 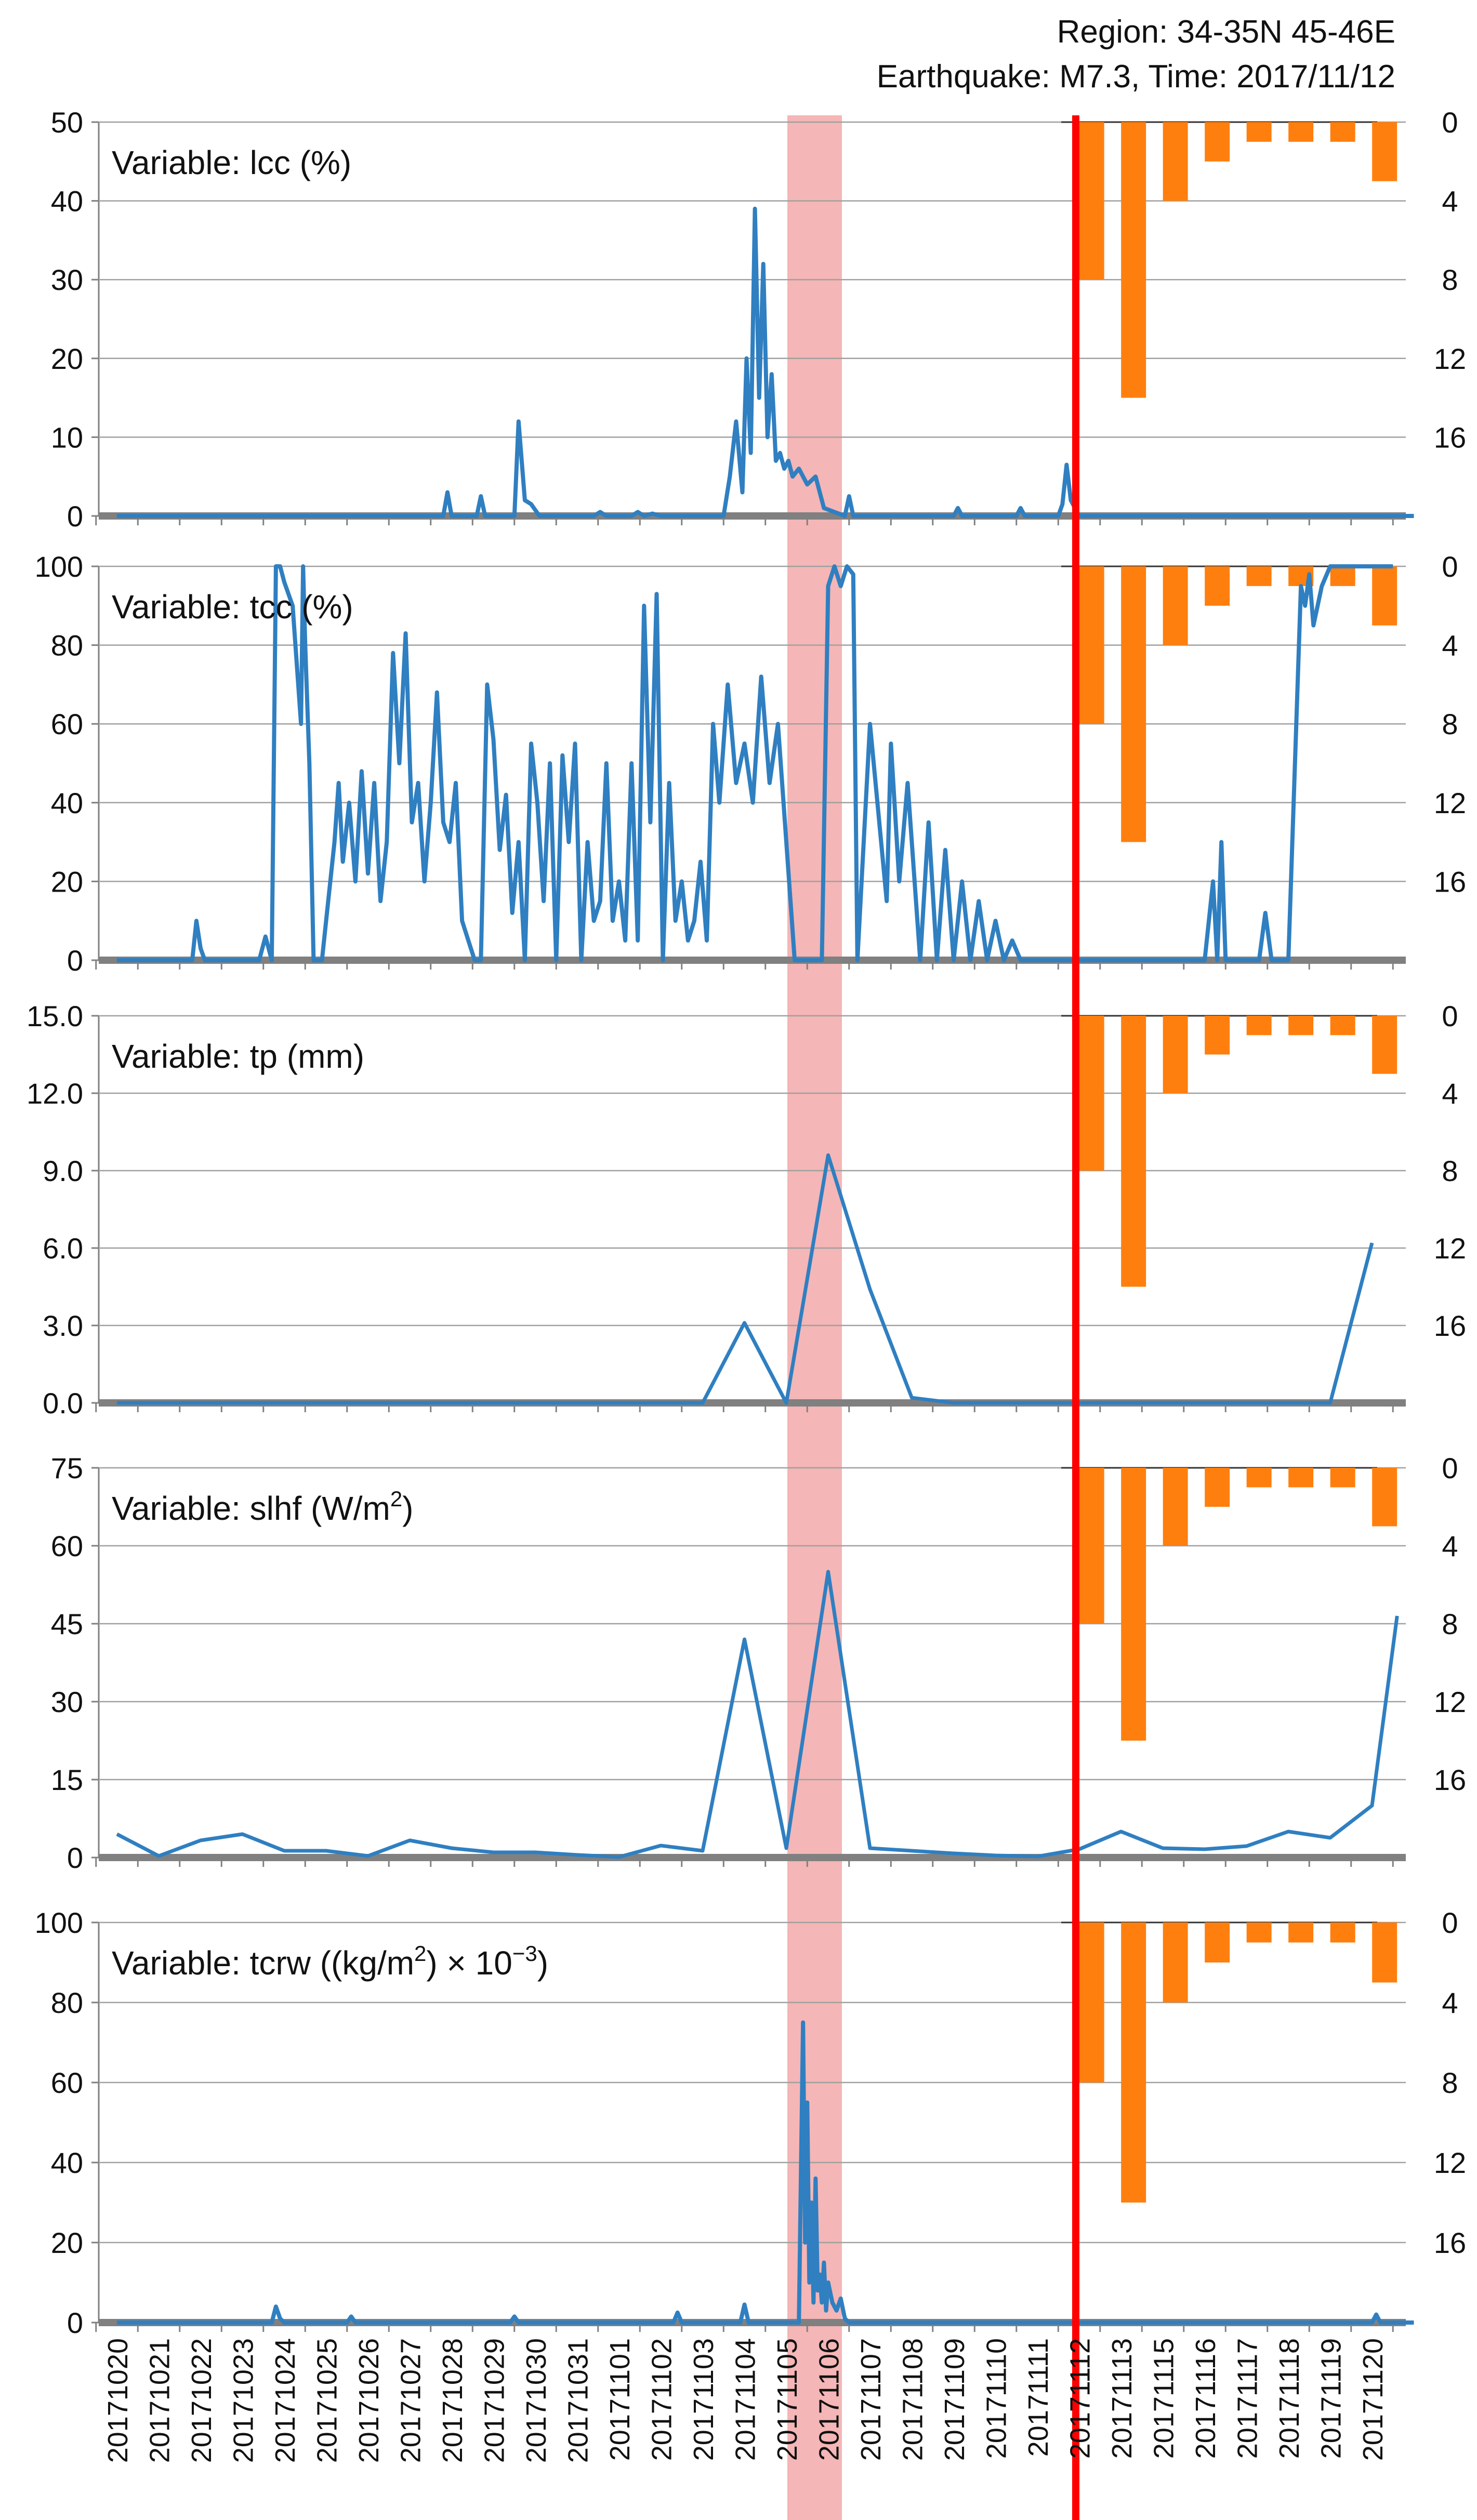 What do you see at coordinates (67, 438) in the screenshot?
I see `y-tick-label-lcc: 10` at bounding box center [67, 438].